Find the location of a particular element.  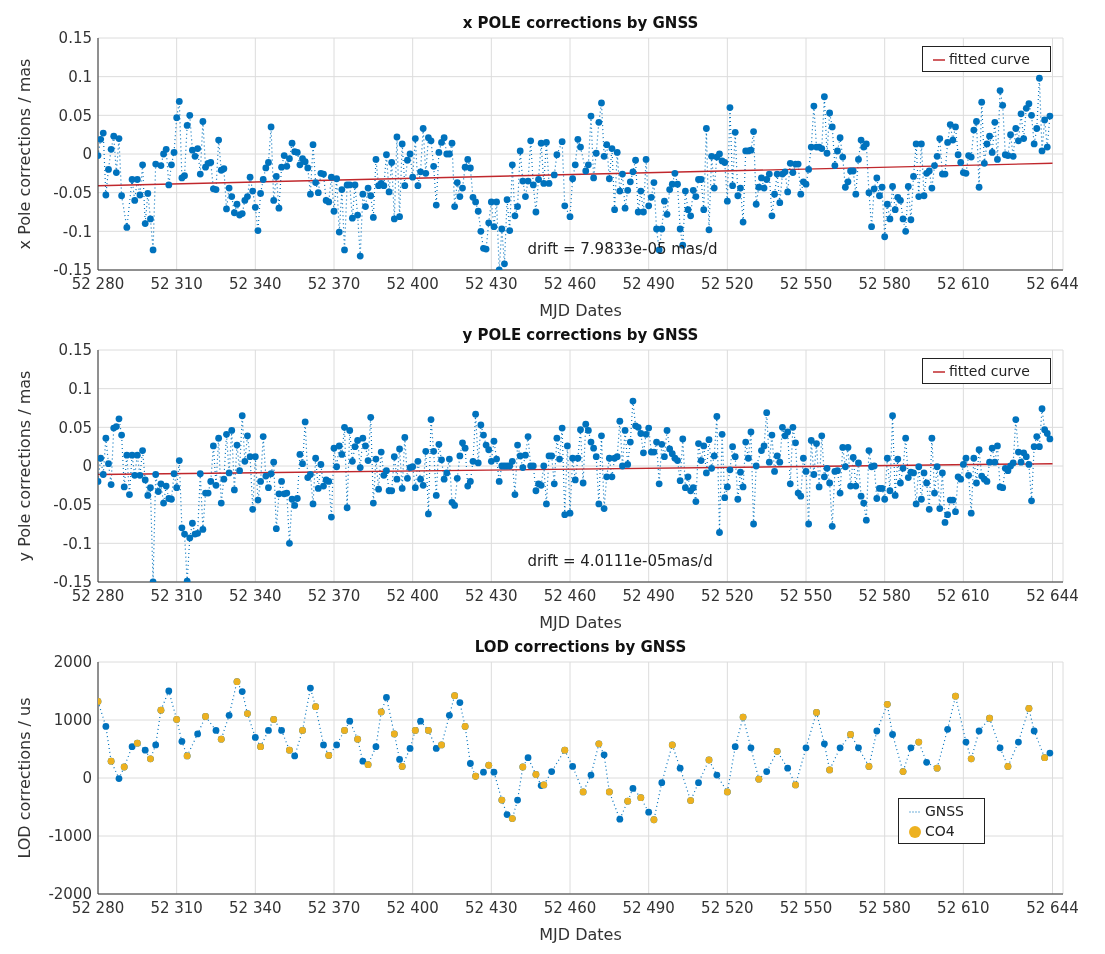

chart-title: x POLE corrections by GNSS is located at coordinates (580, 23).